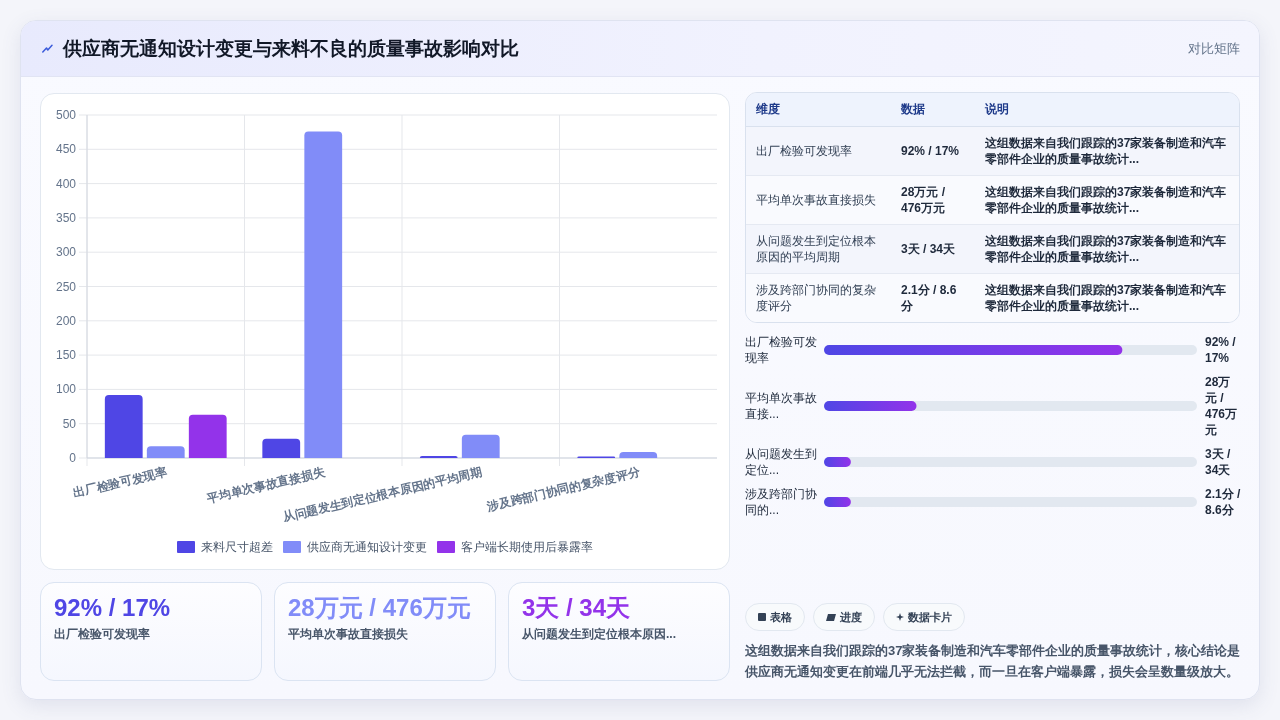  I want to click on y-tick-label: 250, so click(66, 286).